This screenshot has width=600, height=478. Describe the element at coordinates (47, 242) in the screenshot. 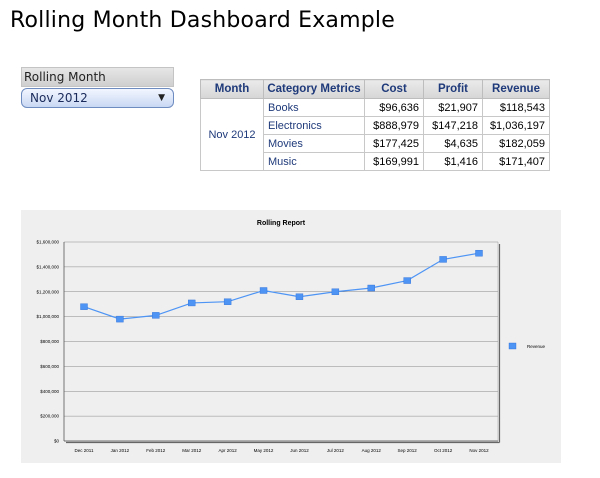

I see `y-tick-label: $1,600,000` at that location.